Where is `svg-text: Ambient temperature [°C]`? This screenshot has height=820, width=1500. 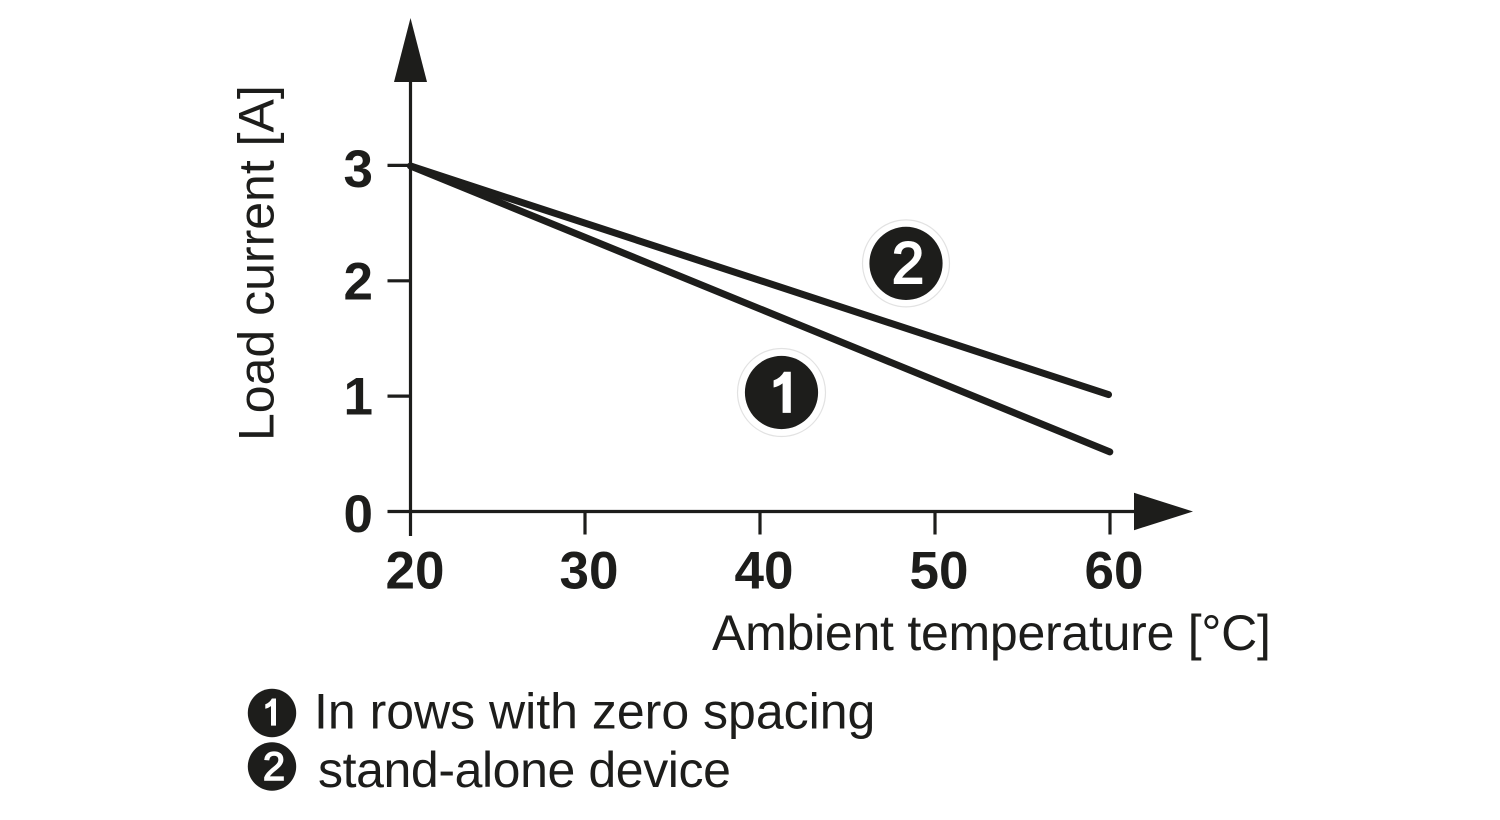
svg-text: Ambient temperature [°C] is located at coordinates (991, 633).